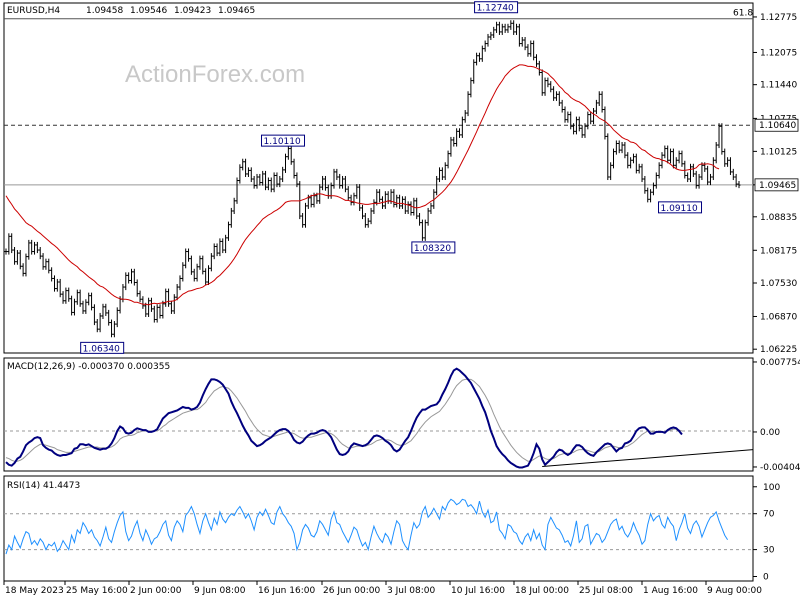 This screenshot has width=800, height=600. What do you see at coordinates (780, 468) in the screenshot?
I see `macd-y-tick-label: -0.004047` at bounding box center [780, 468].